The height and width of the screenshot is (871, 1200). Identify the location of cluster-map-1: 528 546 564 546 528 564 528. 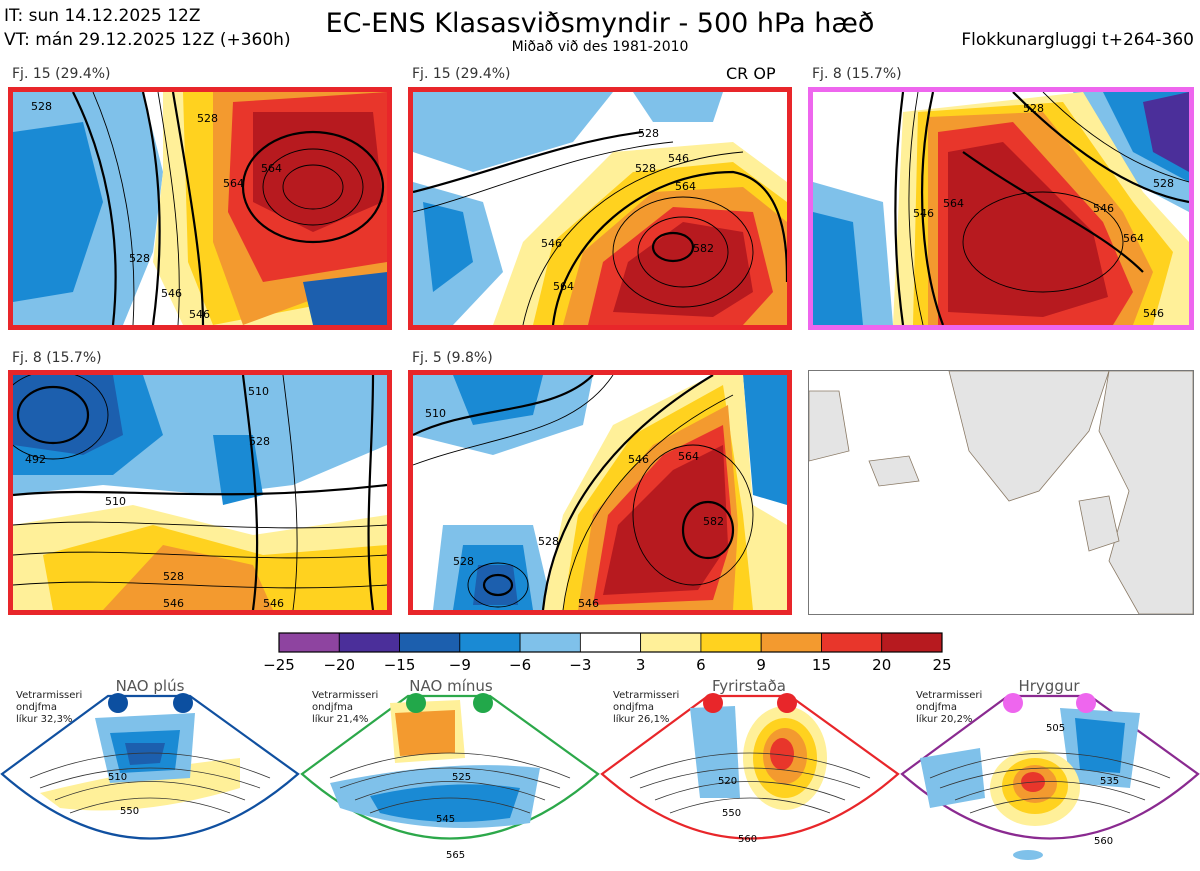
(200, 208).